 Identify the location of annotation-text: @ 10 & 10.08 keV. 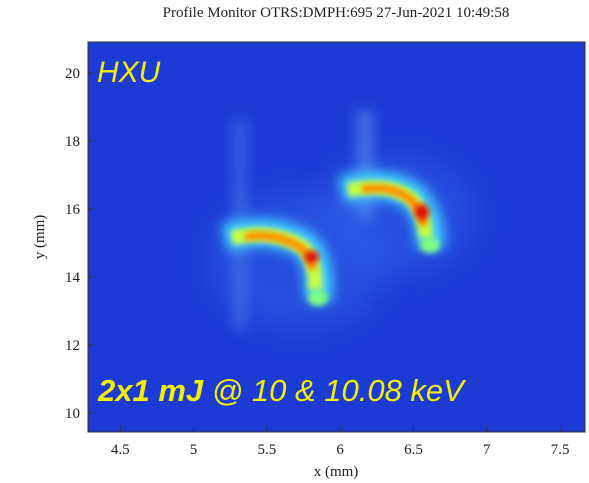
(339, 390).